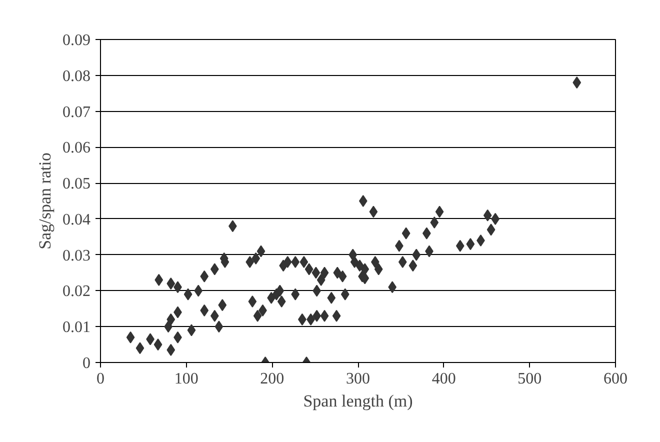 The image size is (660, 442). What do you see at coordinates (76, 291) in the screenshot?
I see `y-tick-label: 0.02` at bounding box center [76, 291].